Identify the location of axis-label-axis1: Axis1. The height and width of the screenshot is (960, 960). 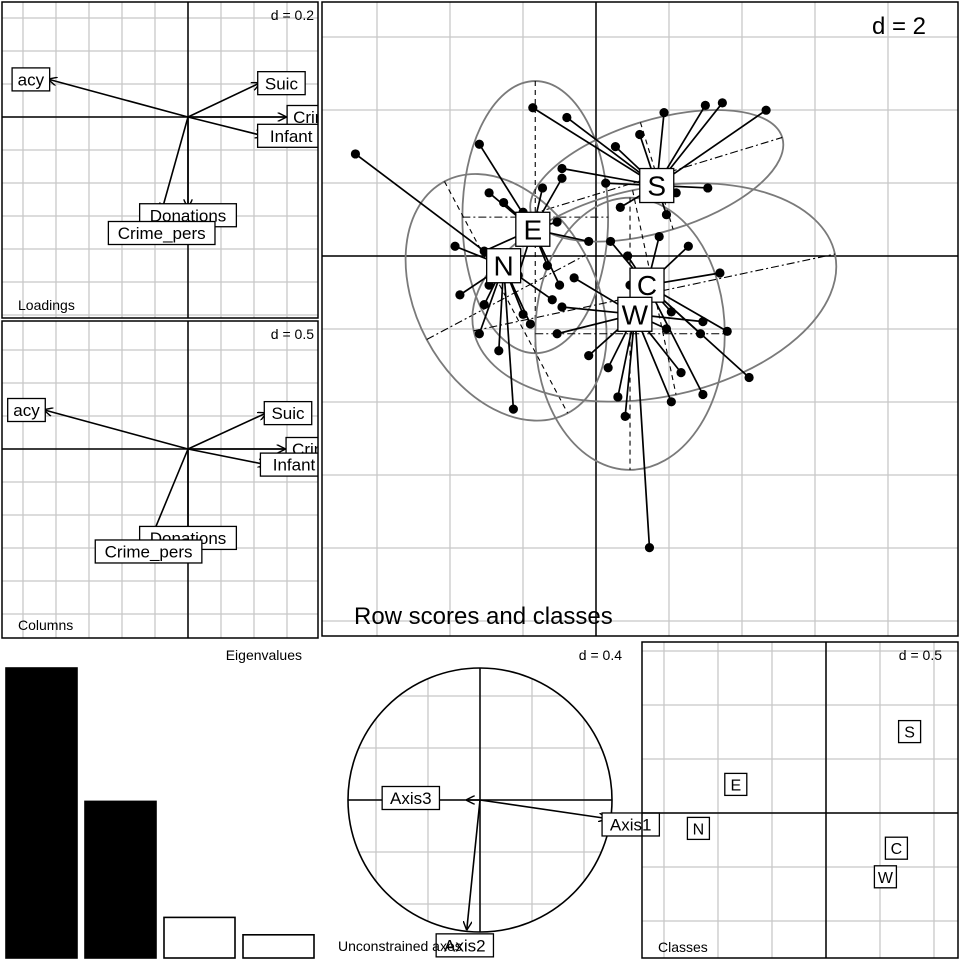
(631, 824).